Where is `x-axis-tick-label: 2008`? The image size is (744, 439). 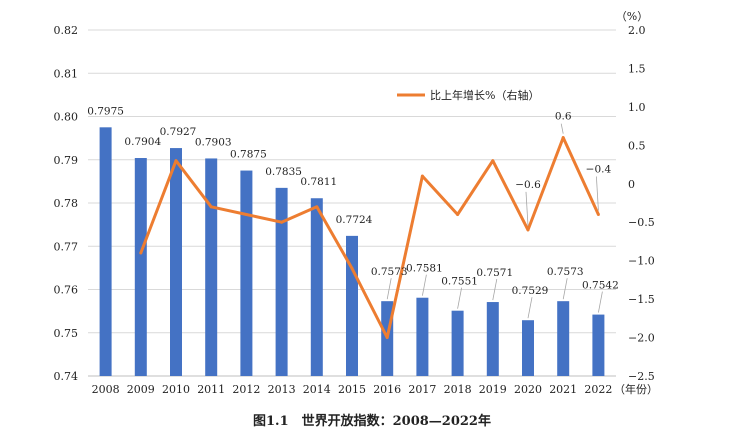
x-axis-tick-label: 2008 is located at coordinates (106, 389).